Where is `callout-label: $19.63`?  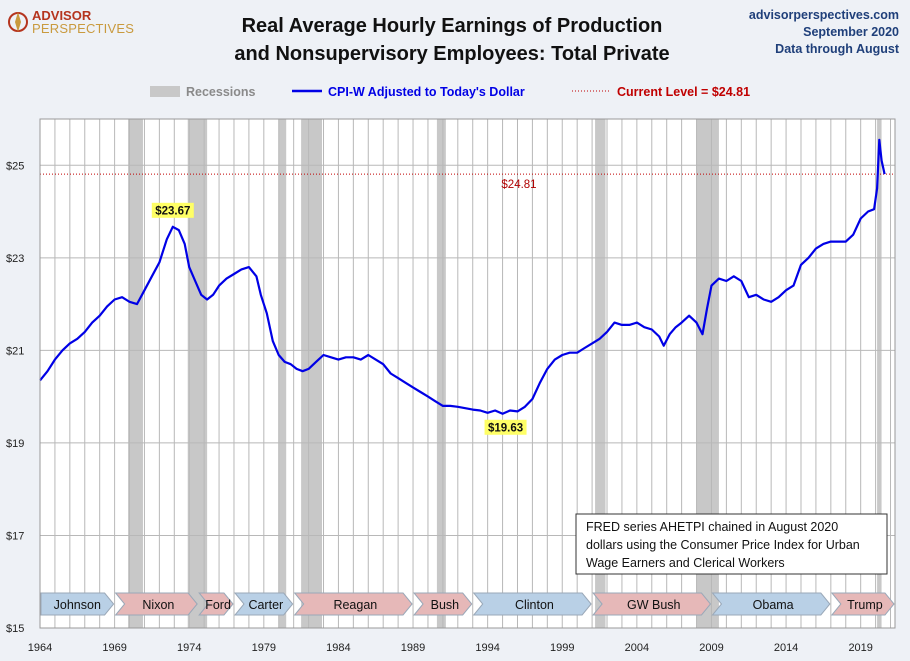
callout-label: $19.63 is located at coordinates (505, 428).